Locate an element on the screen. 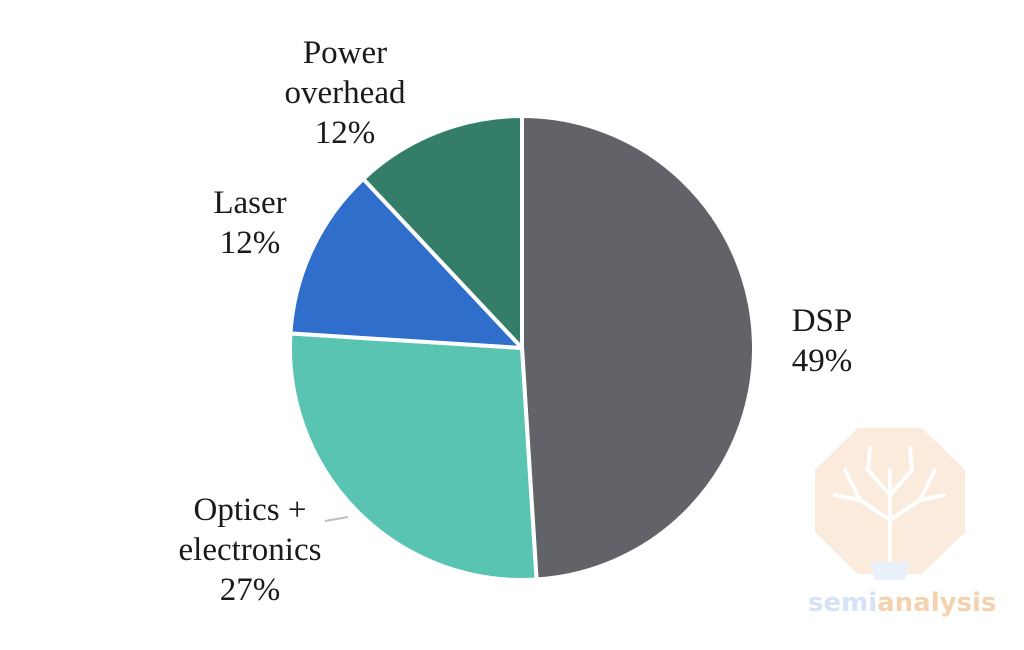  label-power-percent: 12% is located at coordinates (345, 133).